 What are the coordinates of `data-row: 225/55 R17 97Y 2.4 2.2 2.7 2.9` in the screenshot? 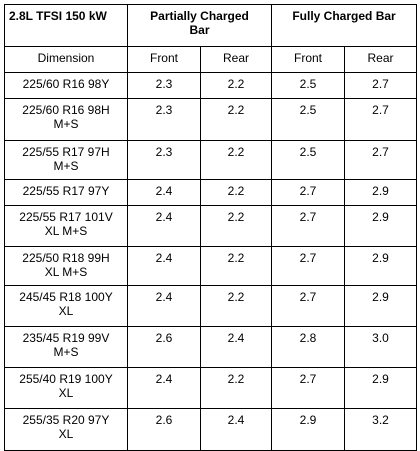 It's located at (211, 192).